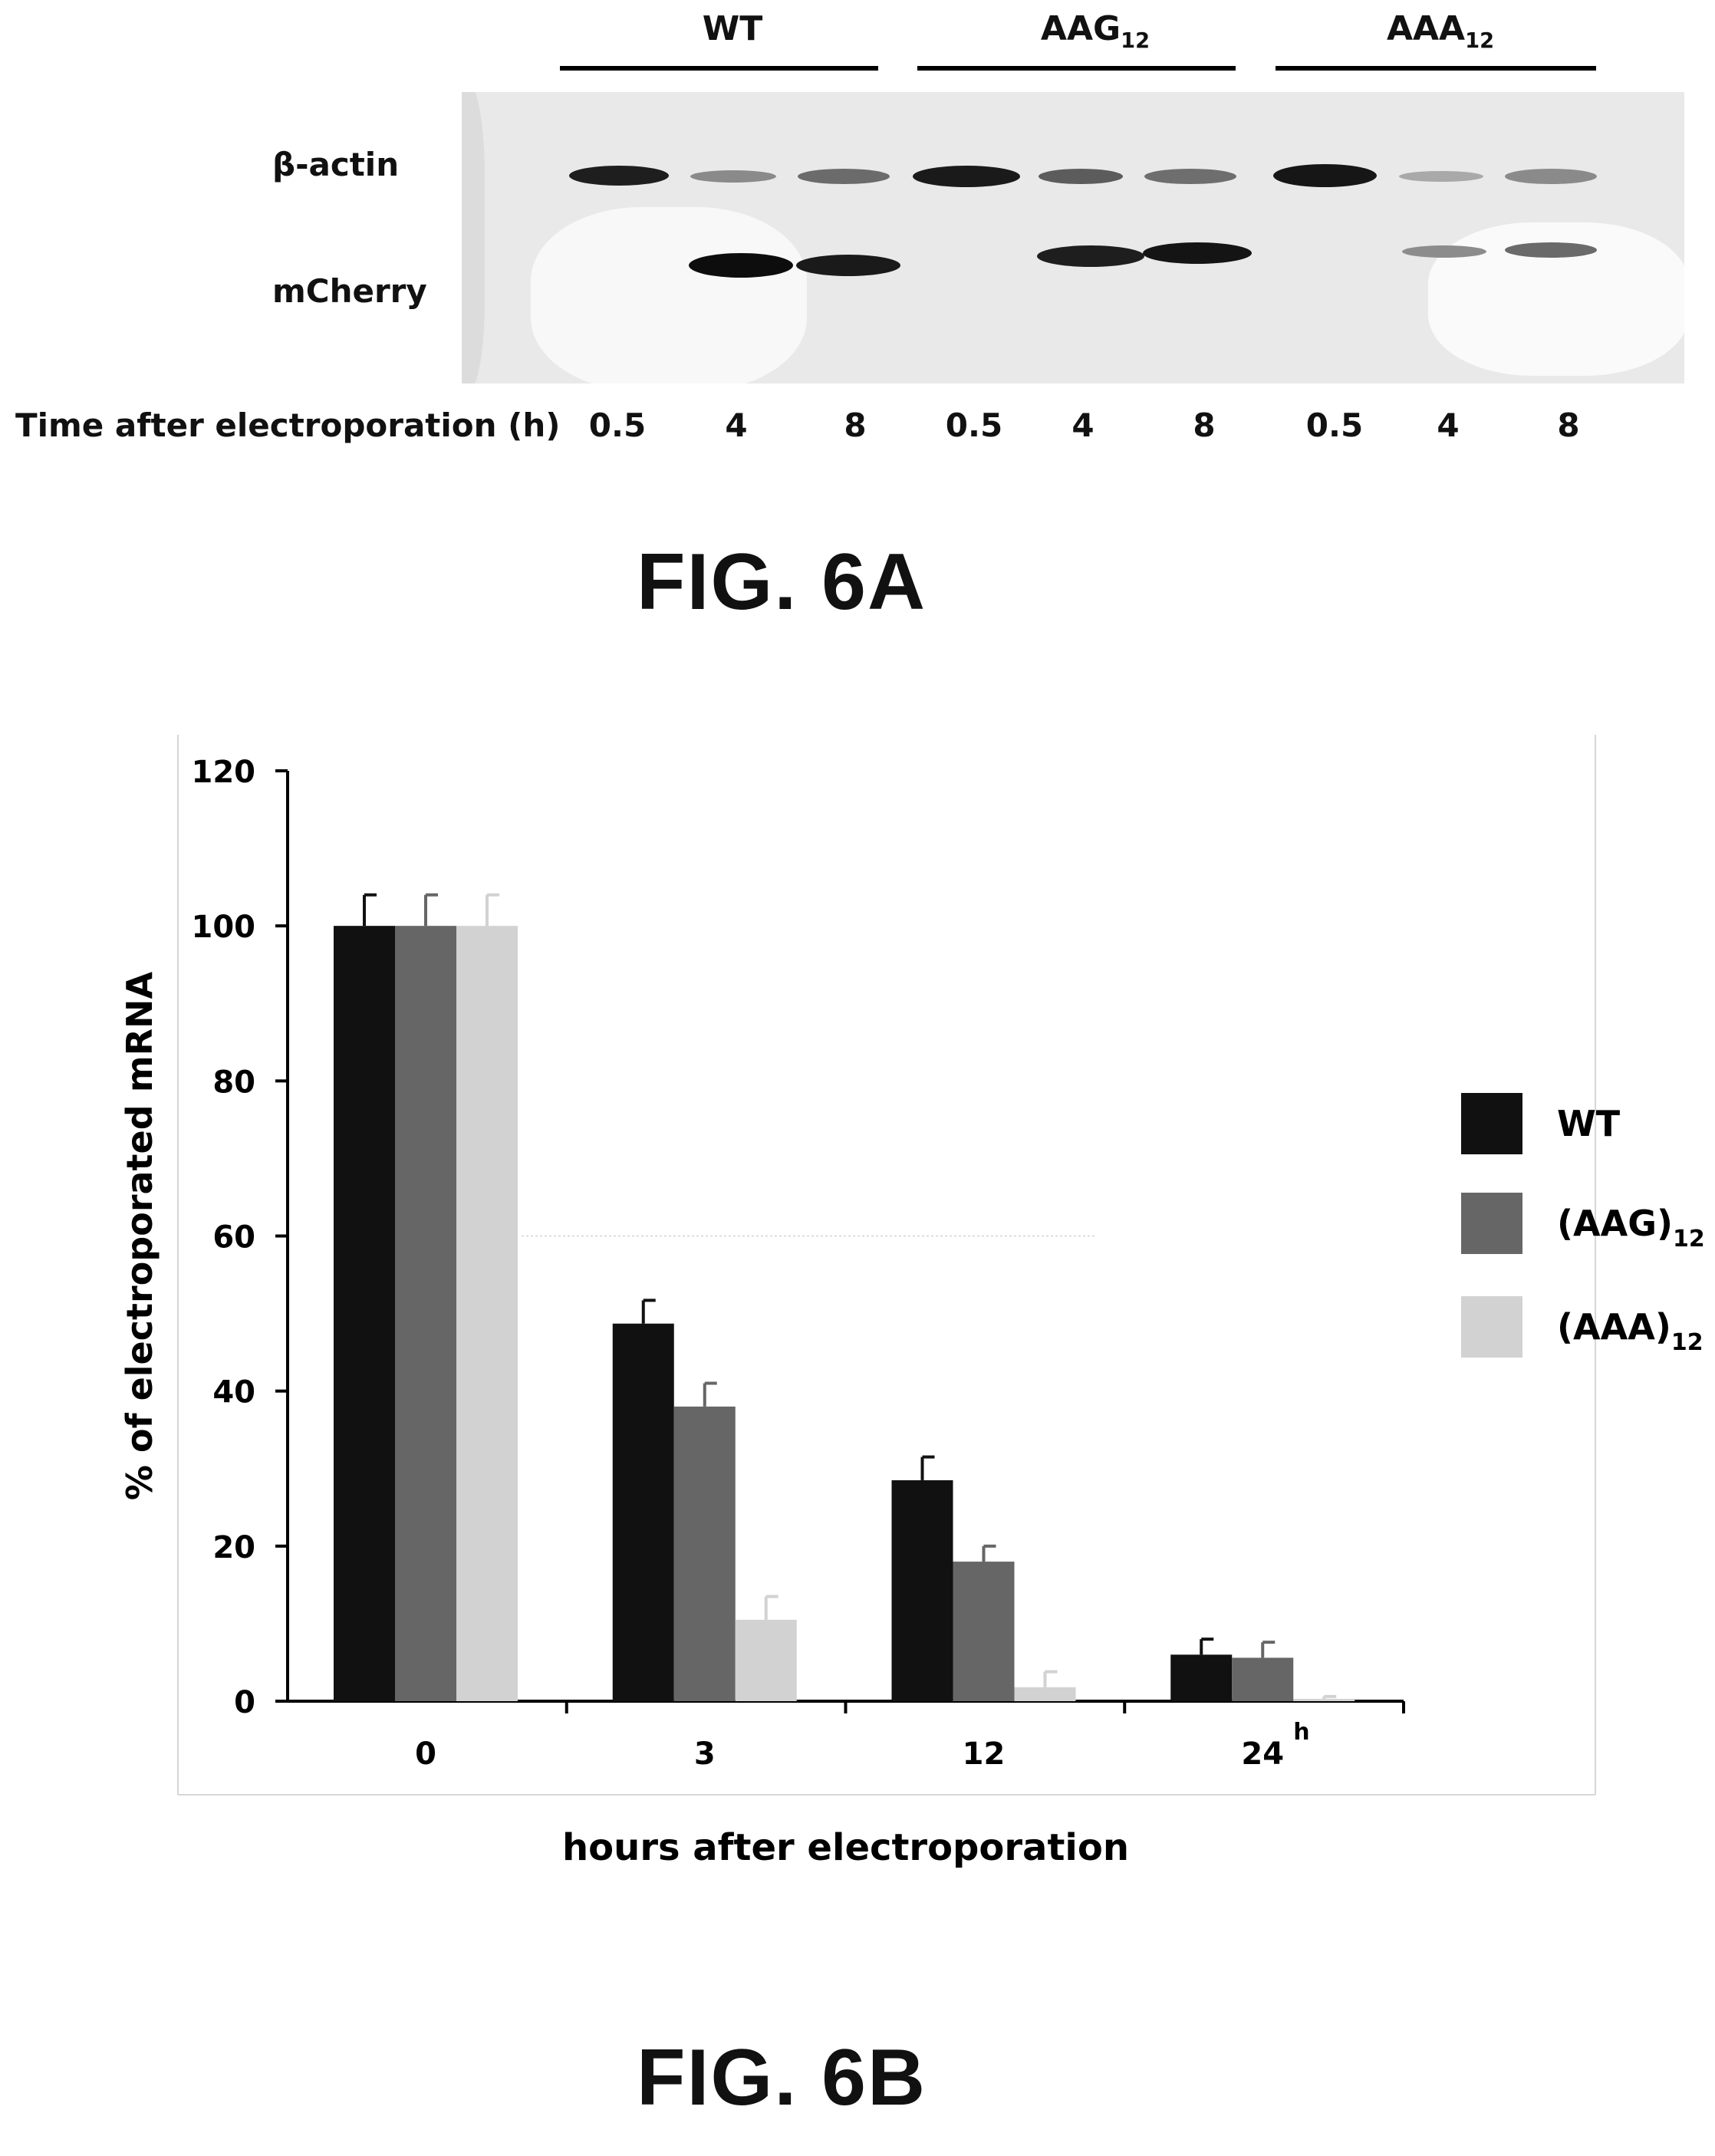 This screenshot has height=2156, width=1715. What do you see at coordinates (1630, 1331) in the screenshot?
I see `legend-label: (AAA)12` at bounding box center [1630, 1331].